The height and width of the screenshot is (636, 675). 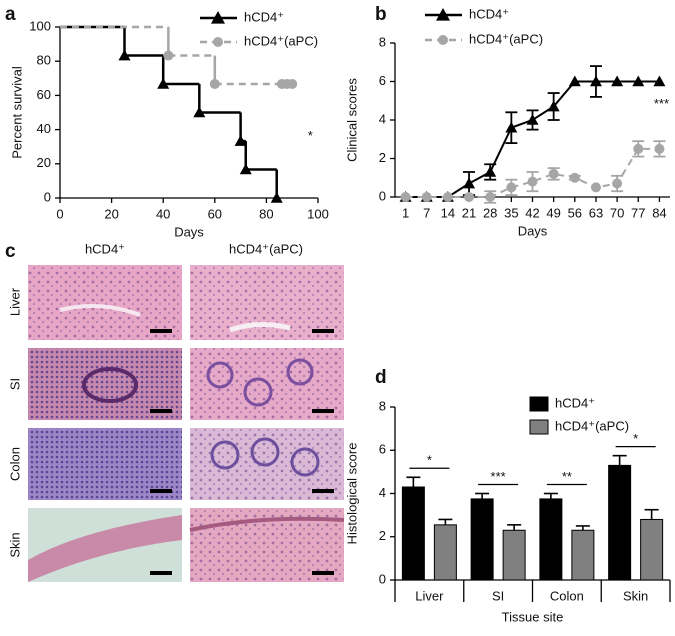 I want to click on x-tick-label: 80, so click(x=266, y=213).